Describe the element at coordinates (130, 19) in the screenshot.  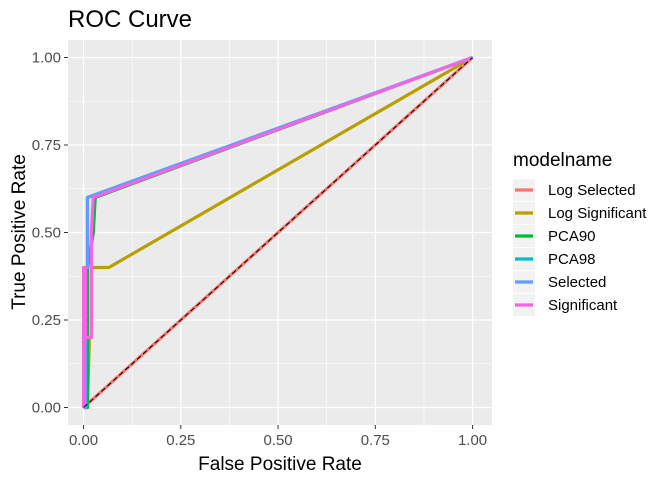
I see `chart-title: ROC Curve` at that location.